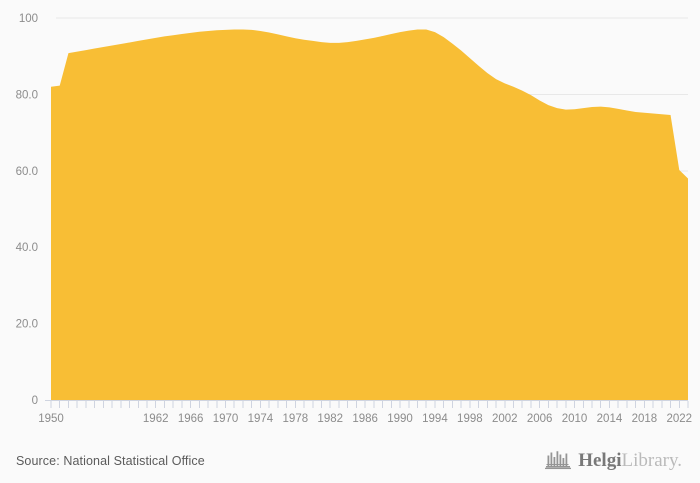  What do you see at coordinates (226, 419) in the screenshot?
I see `svg-text: 1970` at bounding box center [226, 419].